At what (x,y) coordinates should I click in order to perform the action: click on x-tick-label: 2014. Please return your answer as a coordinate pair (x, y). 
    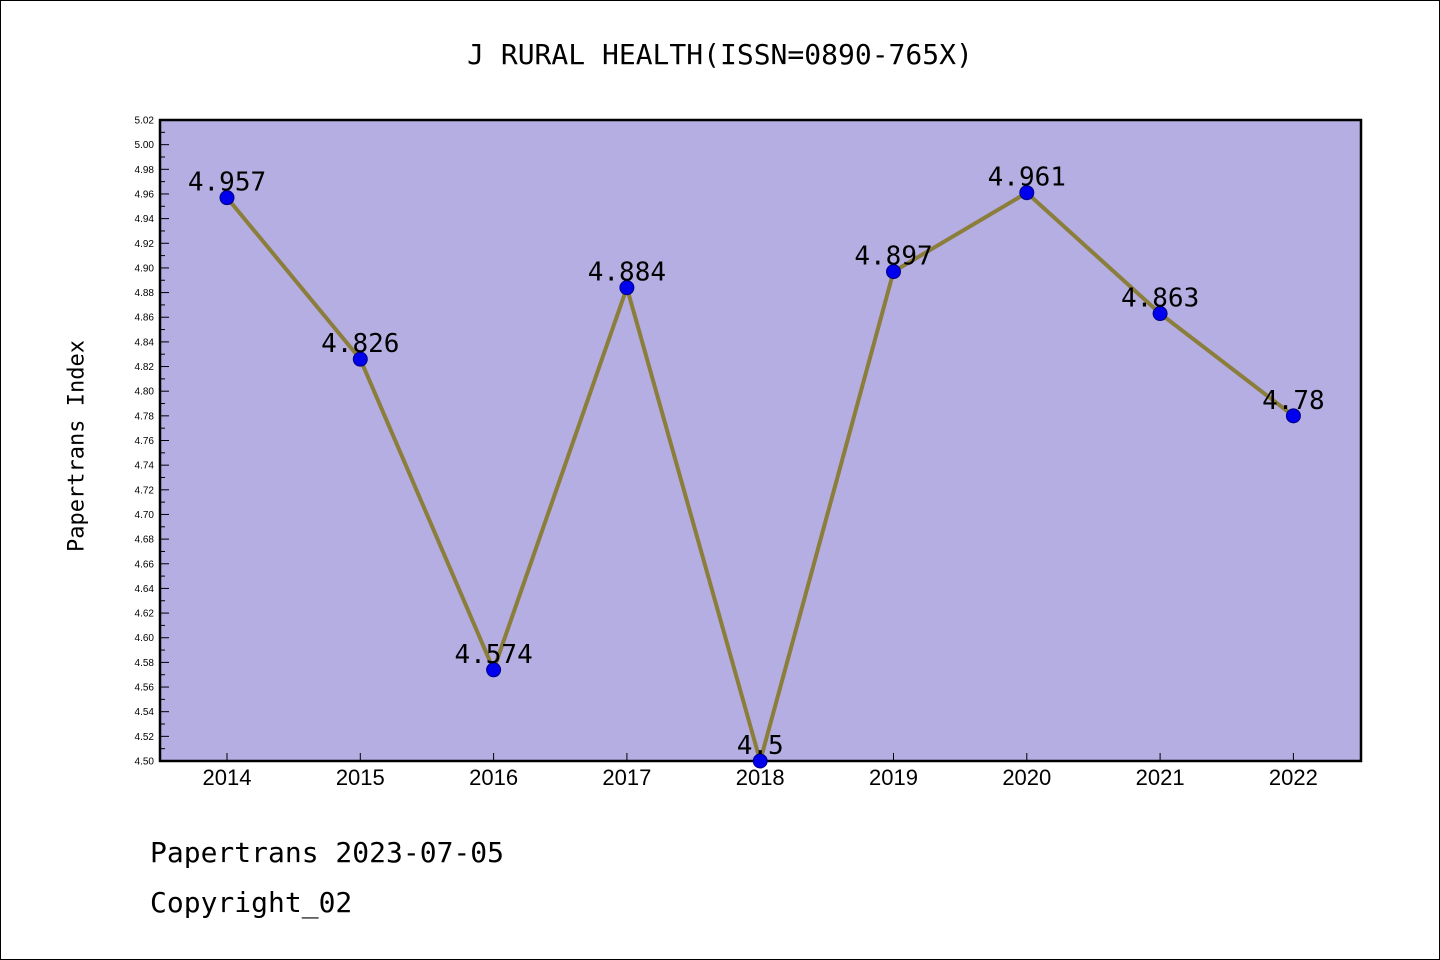
    Looking at the image, I should click on (227, 777).